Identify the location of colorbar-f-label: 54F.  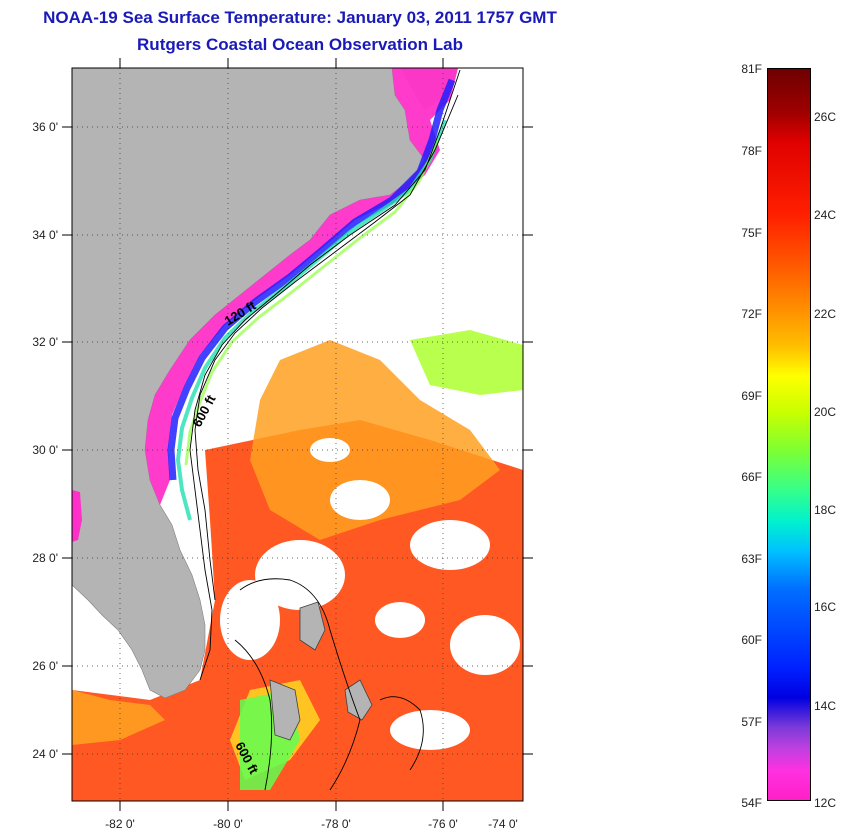
(751, 803).